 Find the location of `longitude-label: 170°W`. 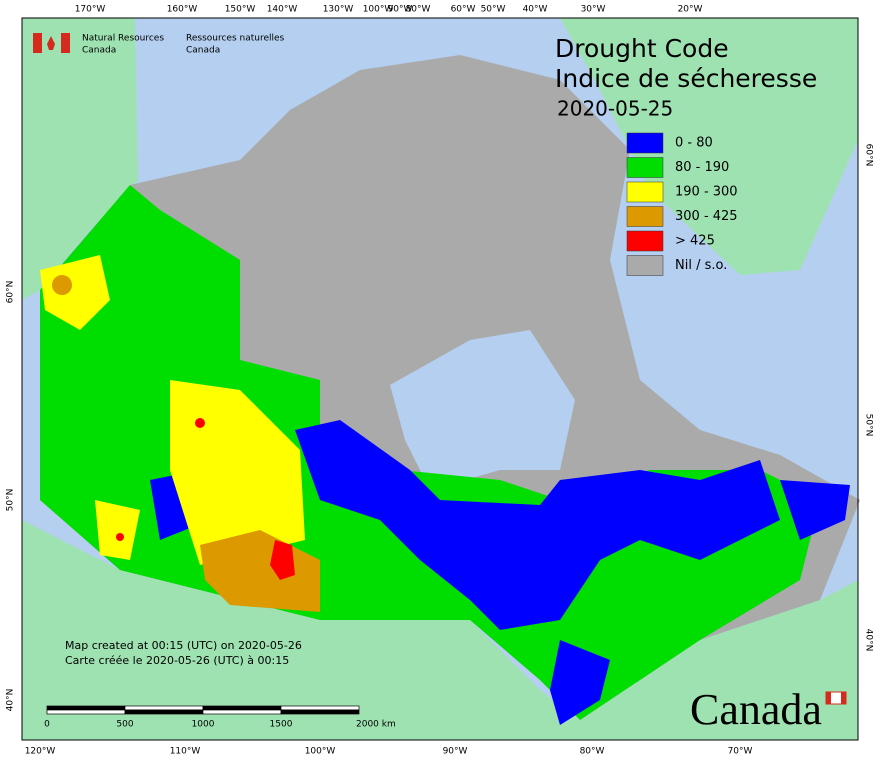

longitude-label: 170°W is located at coordinates (90, 10).